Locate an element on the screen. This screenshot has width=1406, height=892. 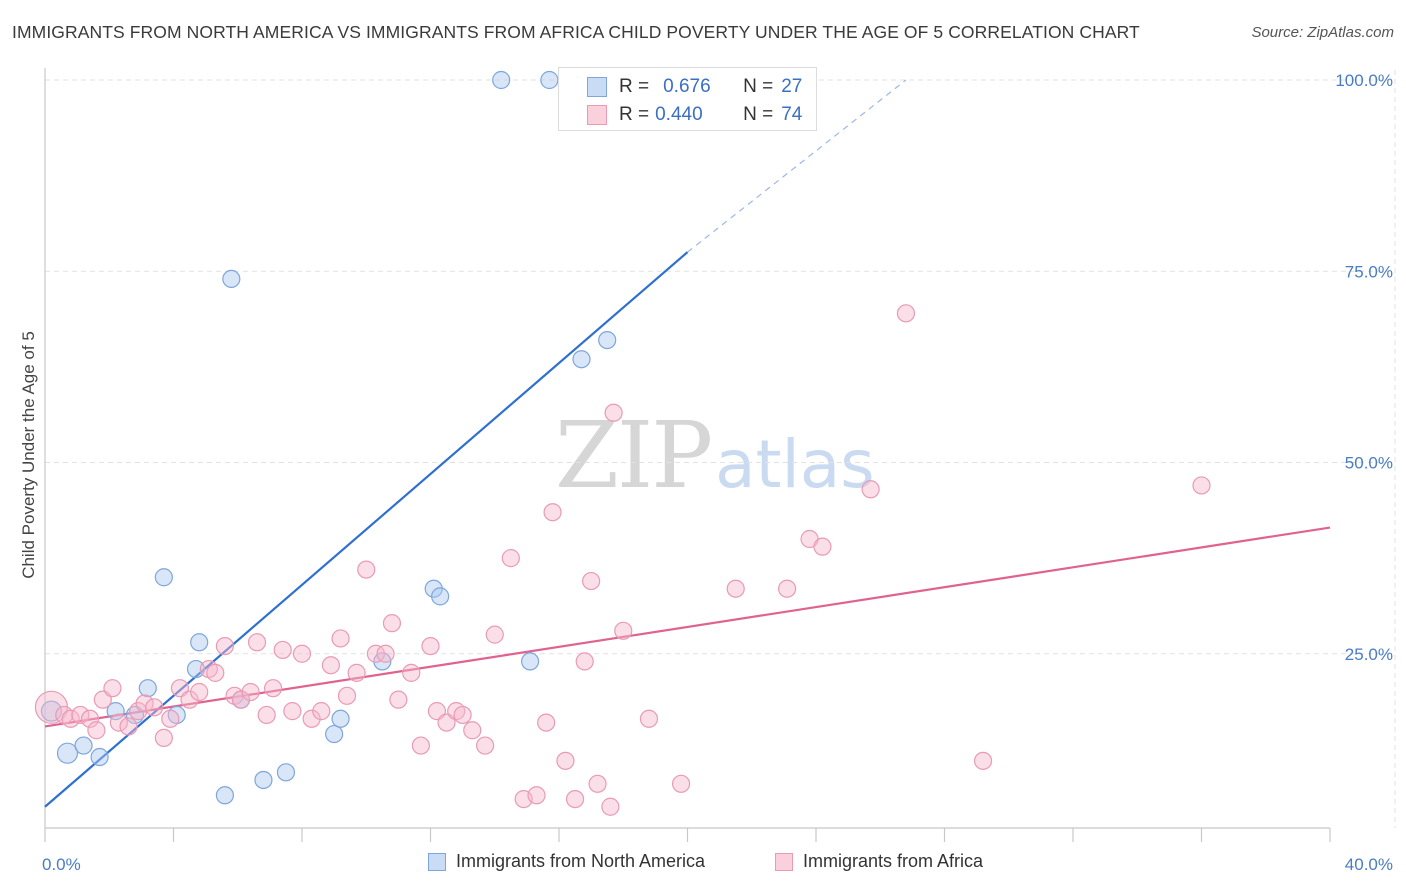
y-tick-label: 100.0% is located at coordinates (1364, 80).